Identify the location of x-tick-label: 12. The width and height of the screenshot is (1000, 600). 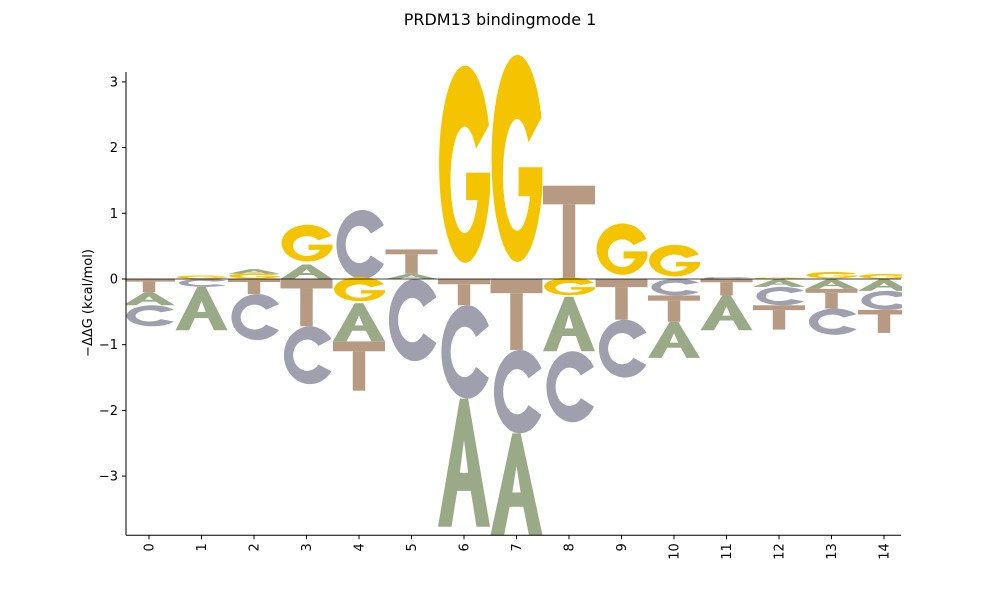
(780, 551).